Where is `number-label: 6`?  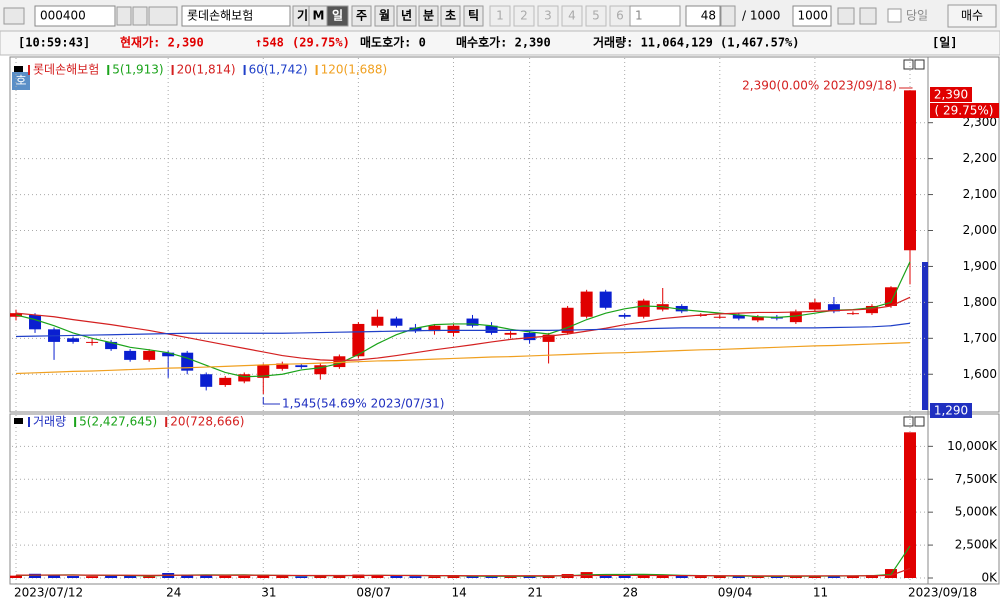
number-label: 6 is located at coordinates (620, 16).